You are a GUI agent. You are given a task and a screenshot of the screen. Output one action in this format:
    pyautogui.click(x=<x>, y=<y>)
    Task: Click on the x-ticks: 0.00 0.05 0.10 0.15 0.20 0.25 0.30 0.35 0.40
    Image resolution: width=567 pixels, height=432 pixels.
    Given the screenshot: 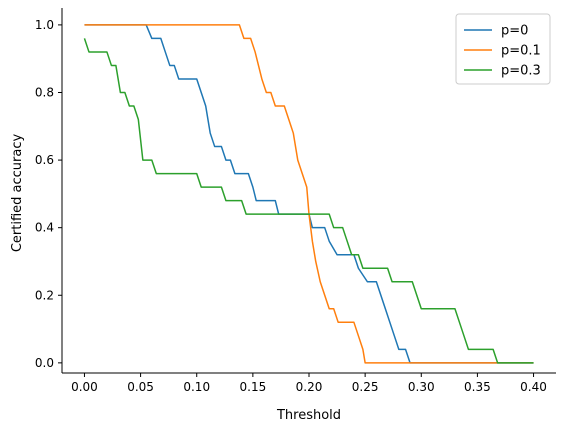 What is the action you would take?
    pyautogui.click(x=309, y=383)
    